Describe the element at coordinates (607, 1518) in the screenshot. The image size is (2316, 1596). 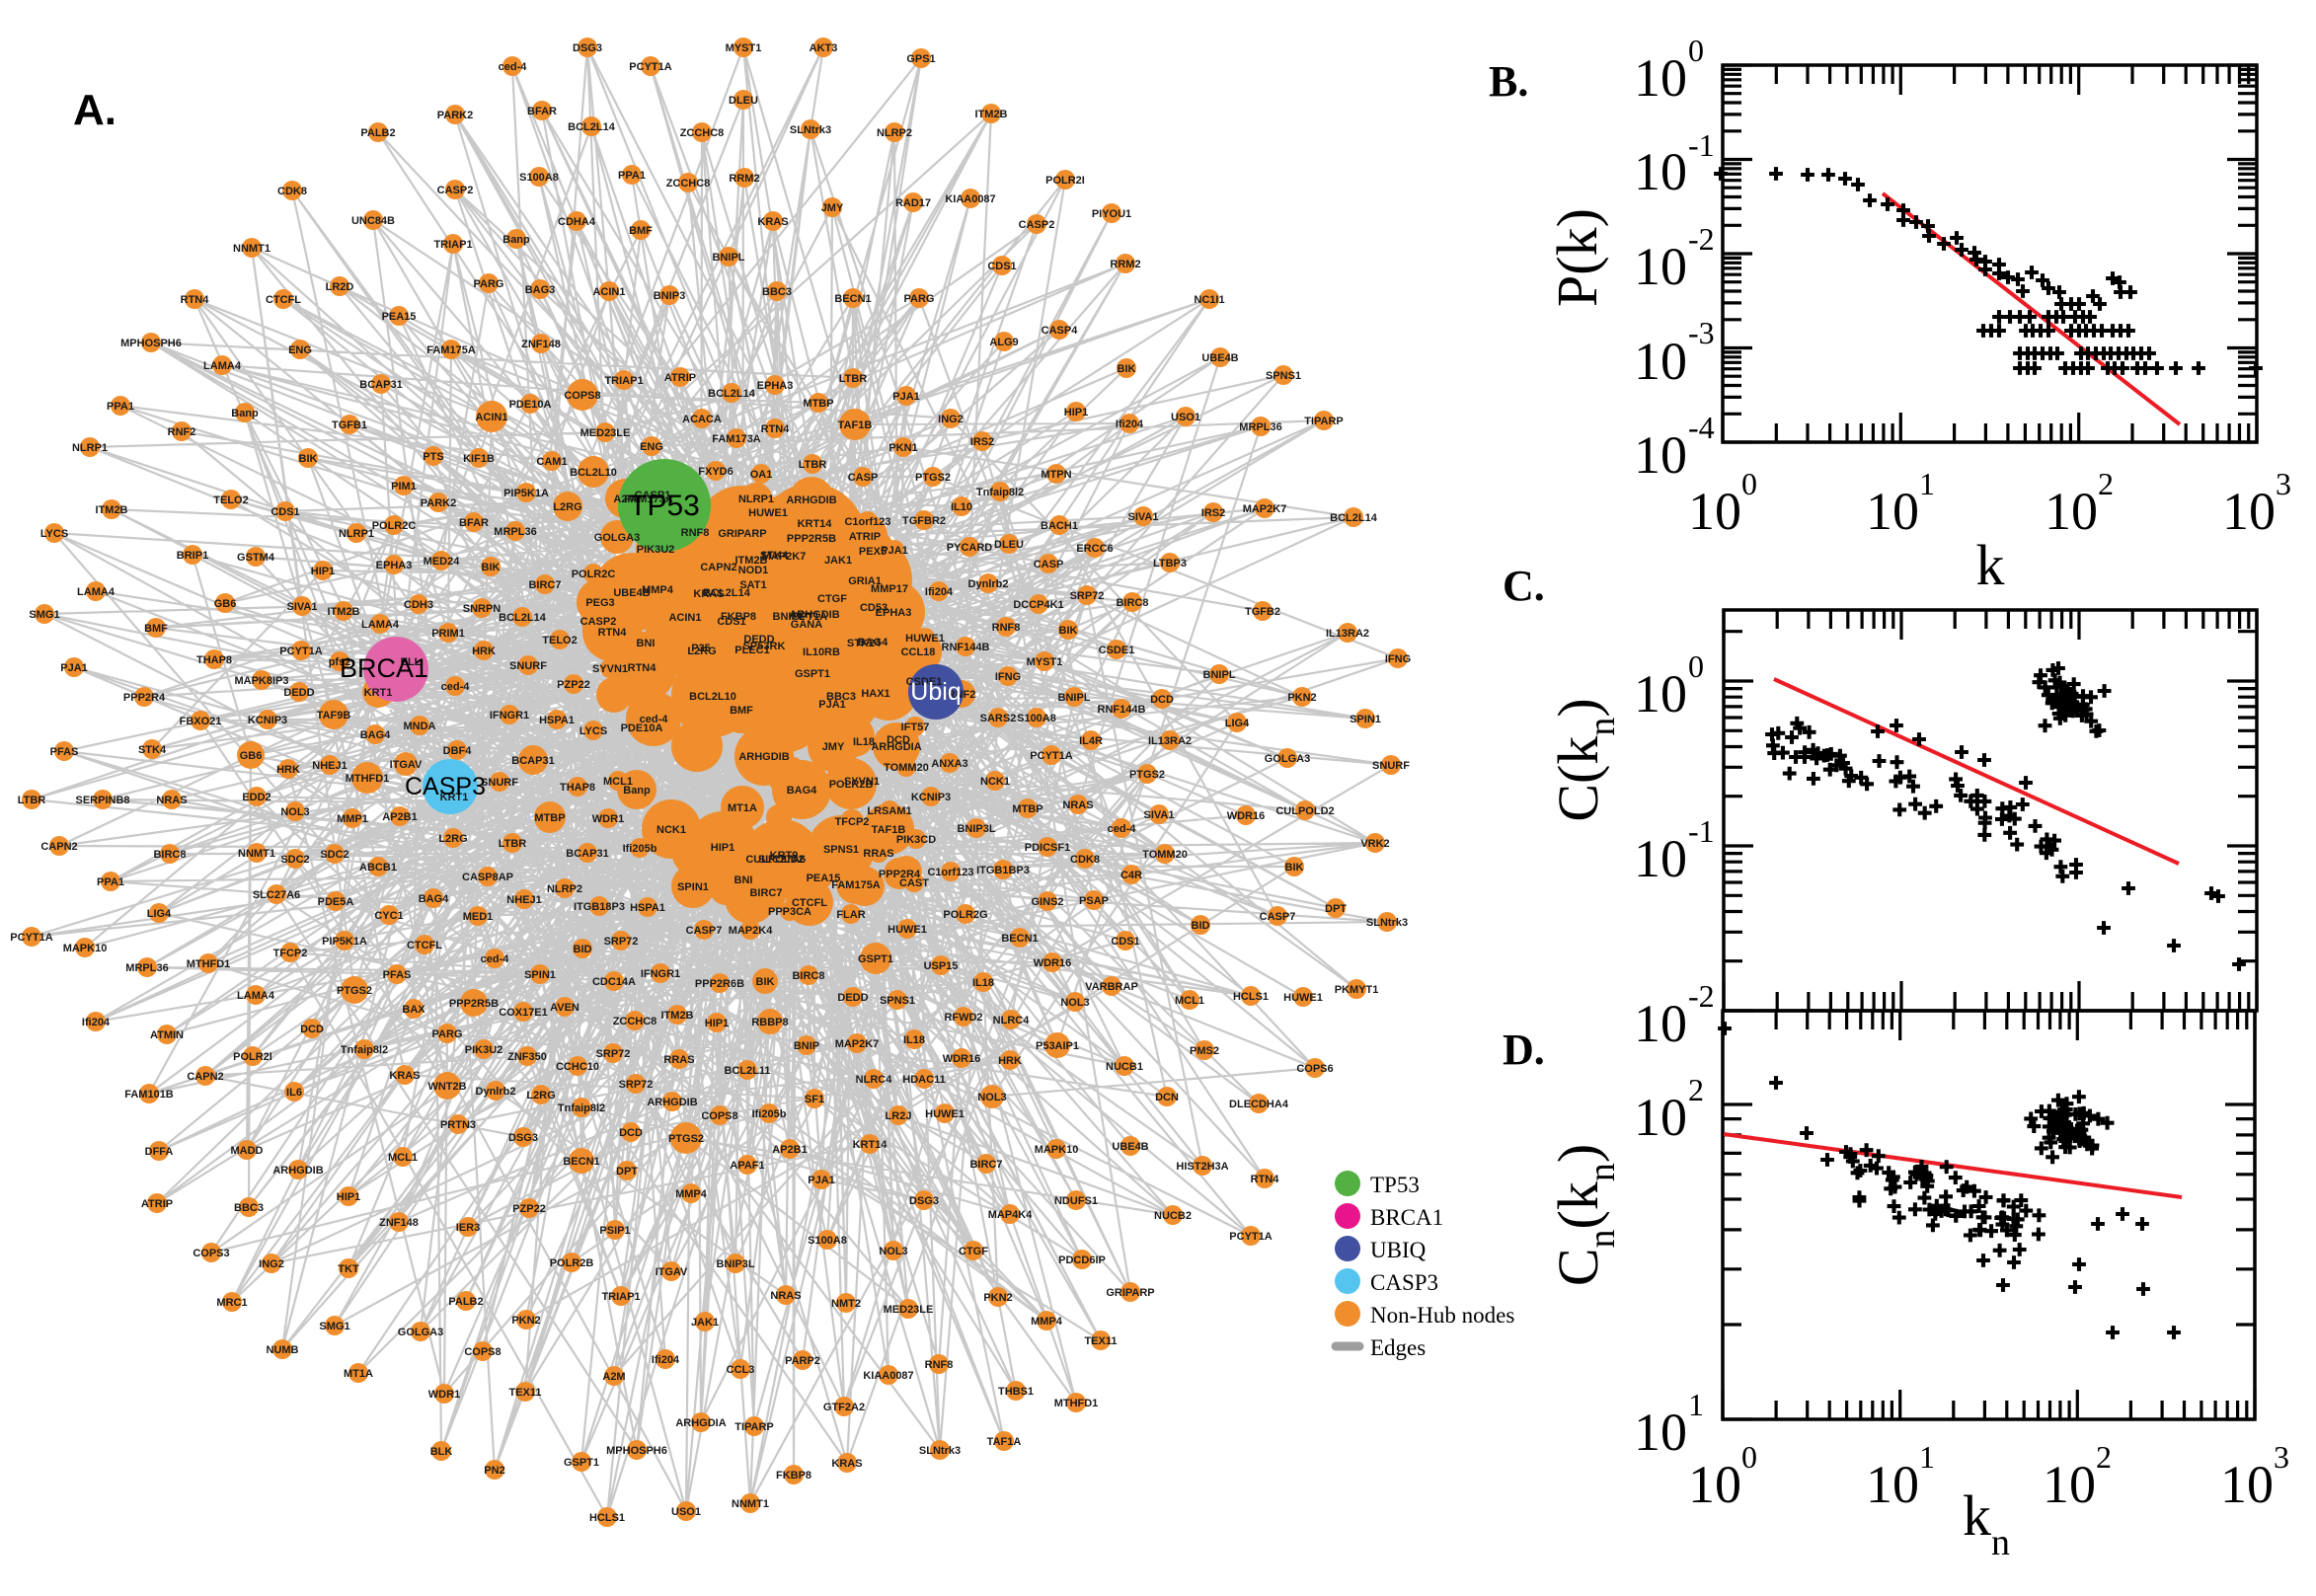
I see `svg-text: HCLS1` at that location.